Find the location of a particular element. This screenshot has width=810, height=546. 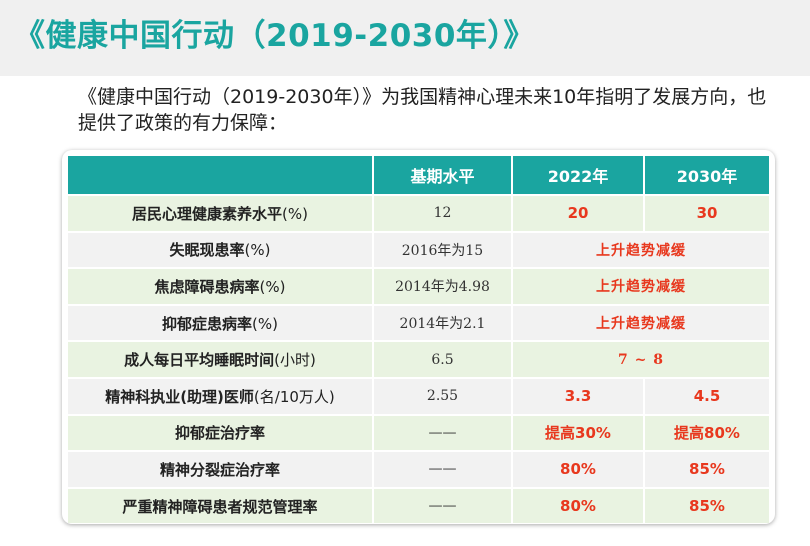

indicator-unit: (小时) is located at coordinates (295, 360).